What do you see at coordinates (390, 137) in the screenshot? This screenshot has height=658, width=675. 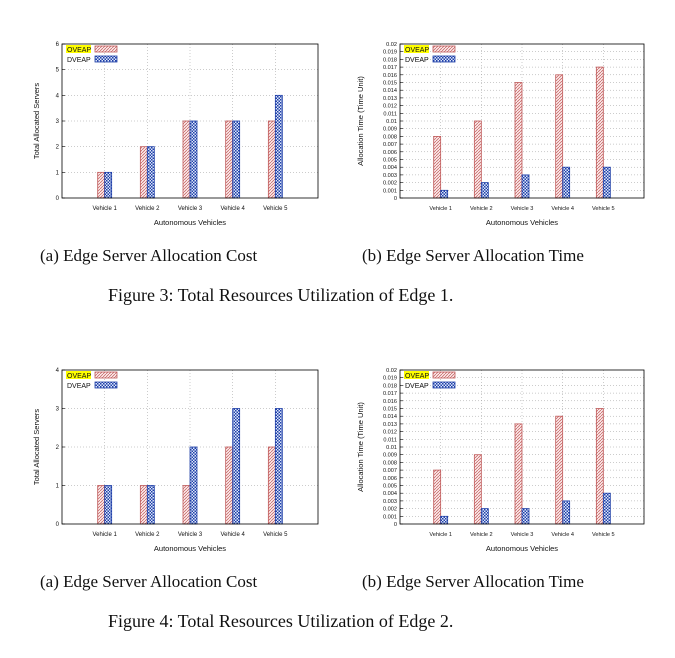 I see `y-tick-label: 0.008` at bounding box center [390, 137].